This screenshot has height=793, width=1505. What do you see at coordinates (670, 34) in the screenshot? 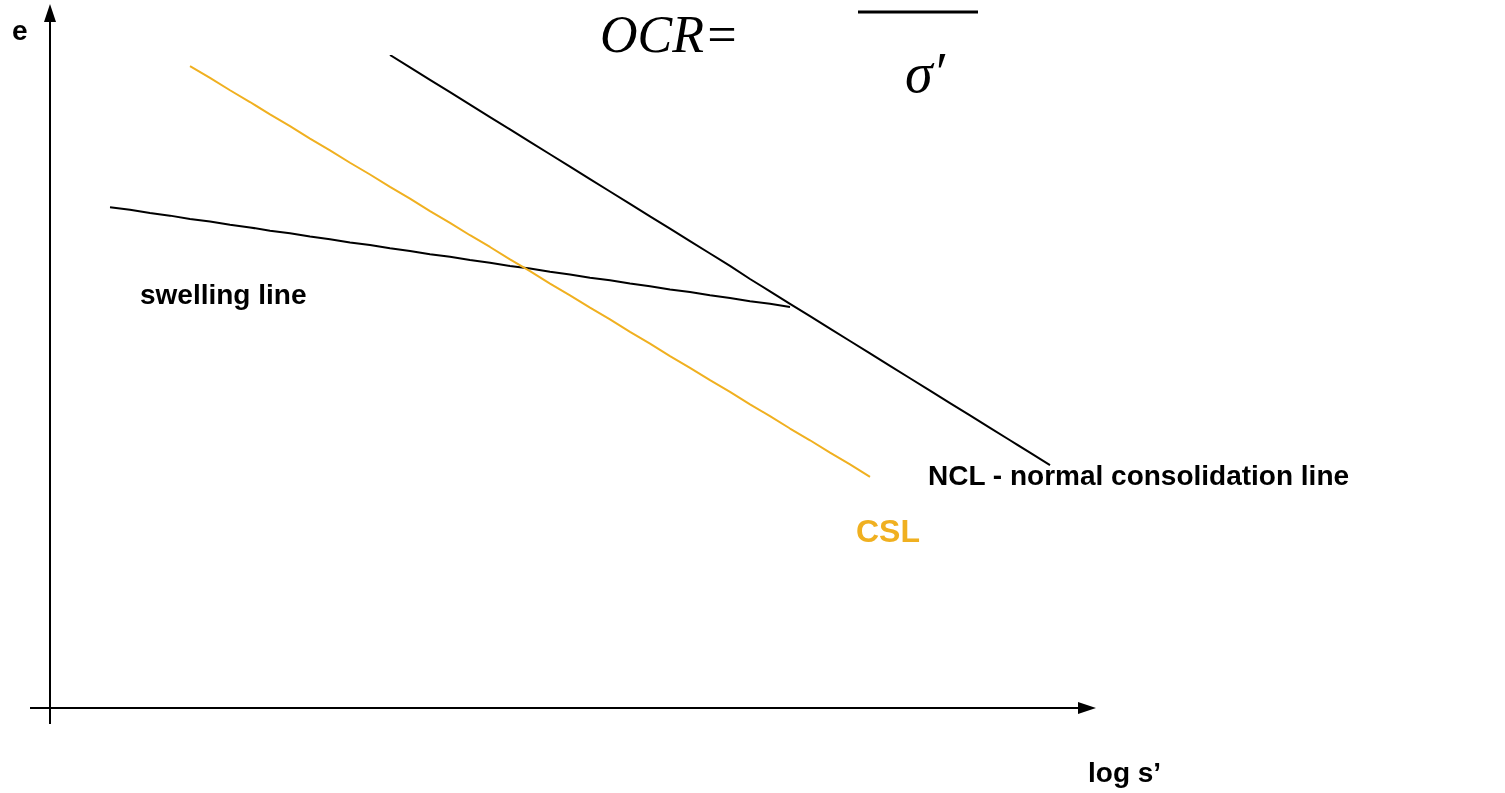
I see `chart-title: OCR=` at bounding box center [670, 34].